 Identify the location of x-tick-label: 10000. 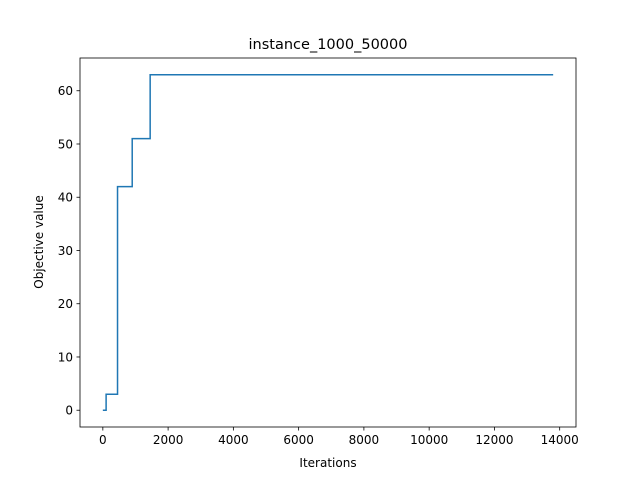
(429, 440).